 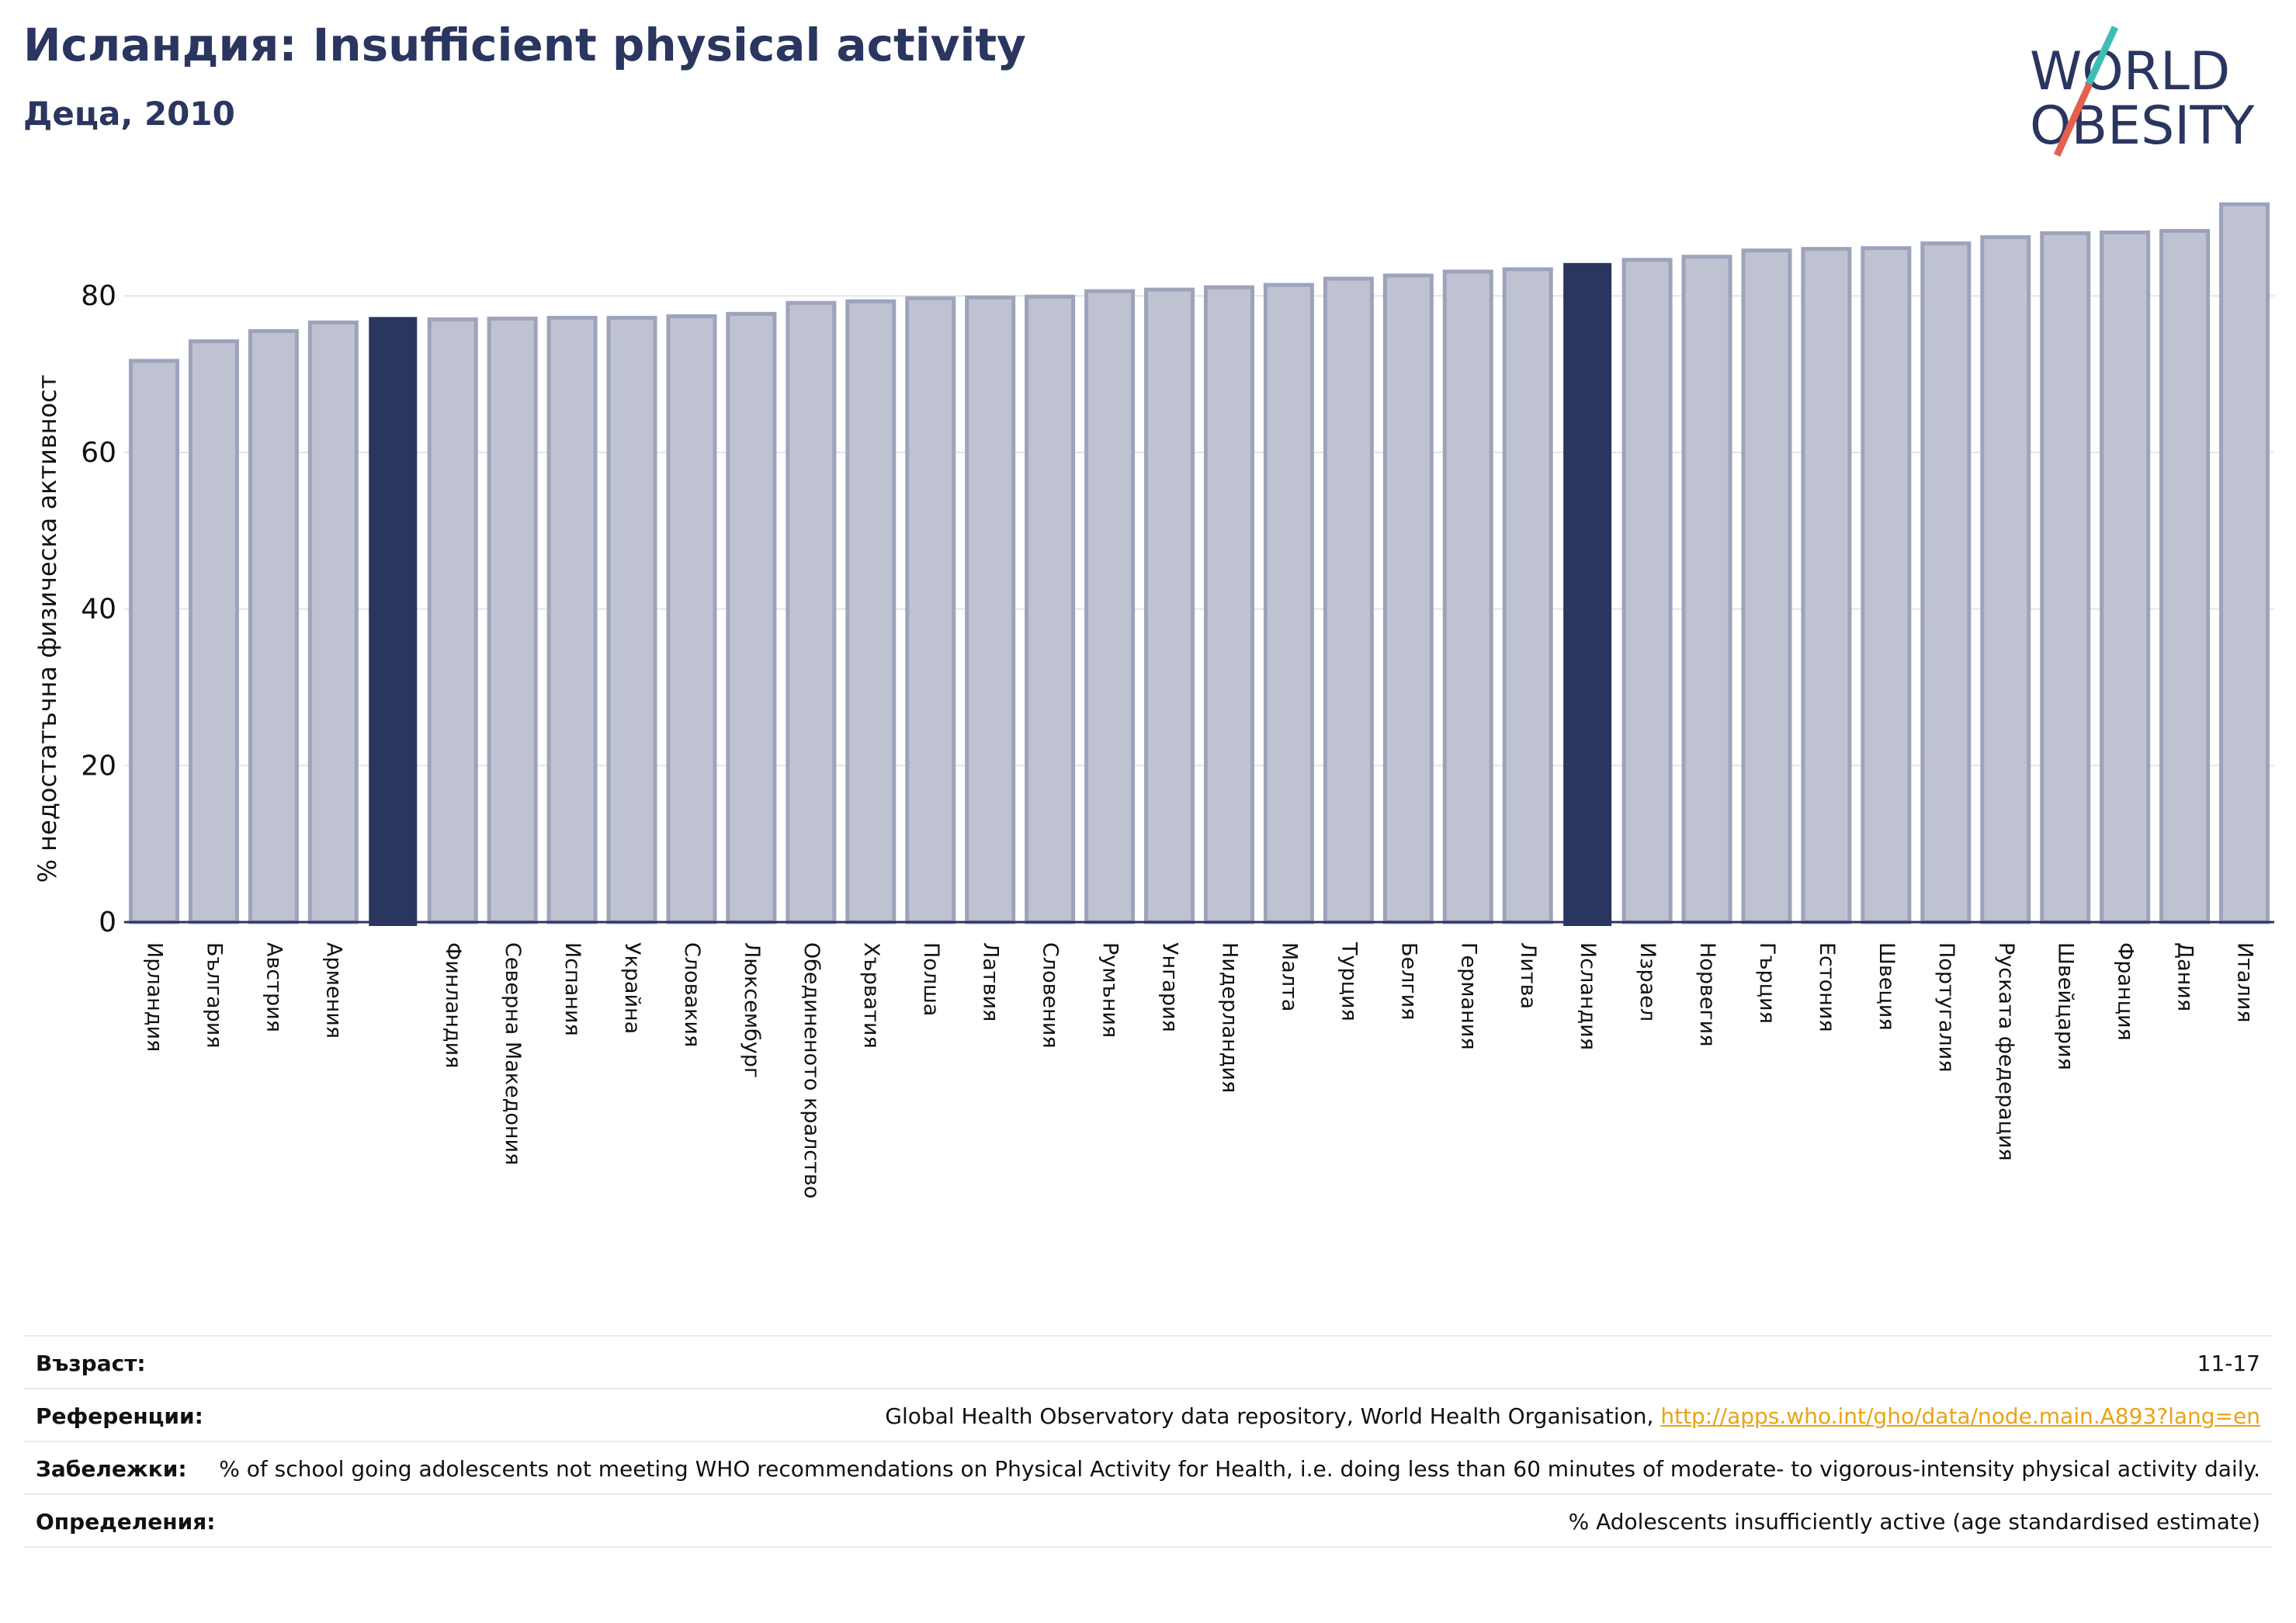 What do you see at coordinates (632, 988) in the screenshot?
I see `x-tick-label: Украйна` at bounding box center [632, 988].